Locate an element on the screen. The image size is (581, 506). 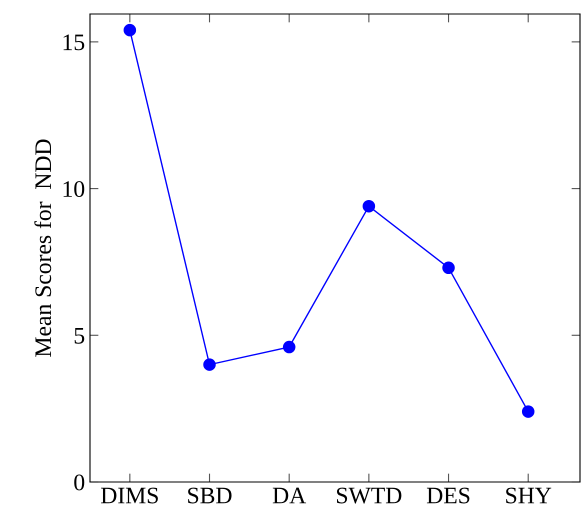
x-tick-label: DES is located at coordinates (448, 496).